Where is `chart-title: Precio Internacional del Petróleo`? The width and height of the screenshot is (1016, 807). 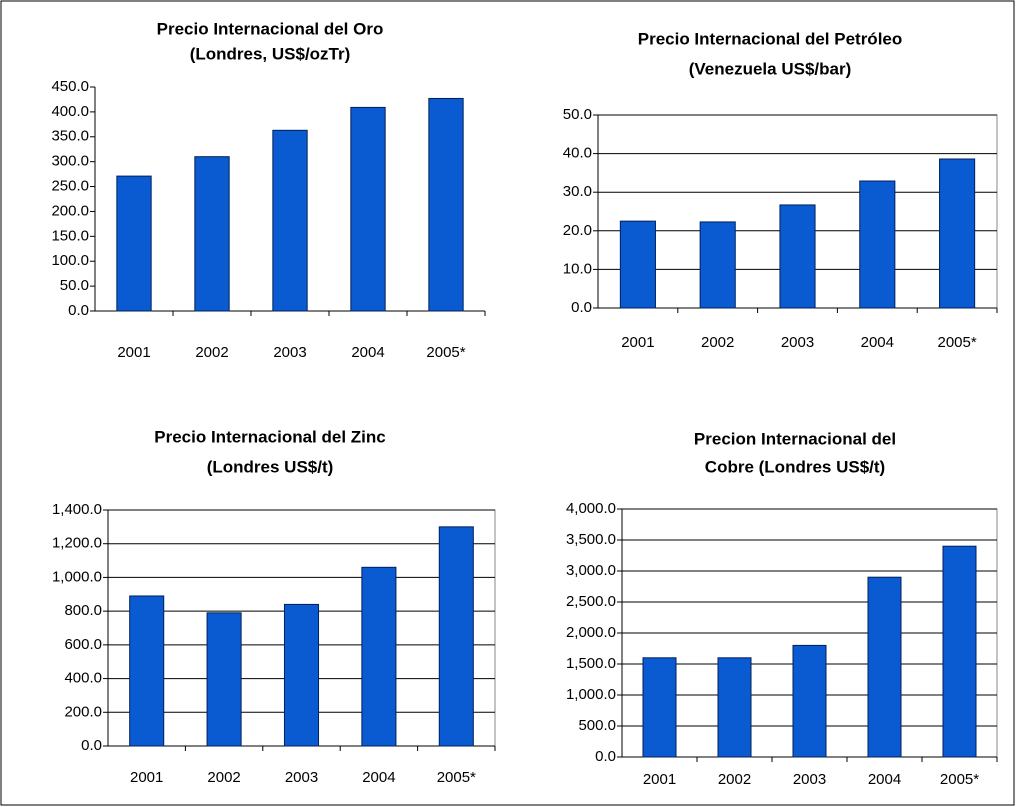 chart-title: Precio Internacional del Petróleo is located at coordinates (770, 38).